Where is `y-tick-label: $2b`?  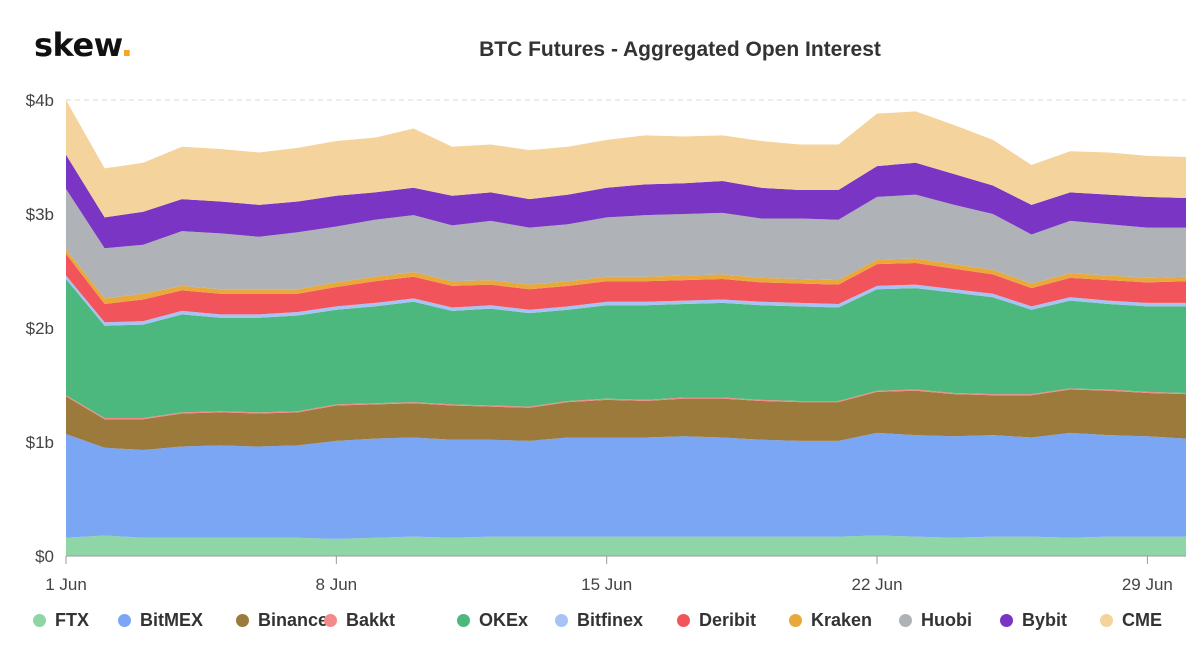 y-tick-label: $2b is located at coordinates (40, 328).